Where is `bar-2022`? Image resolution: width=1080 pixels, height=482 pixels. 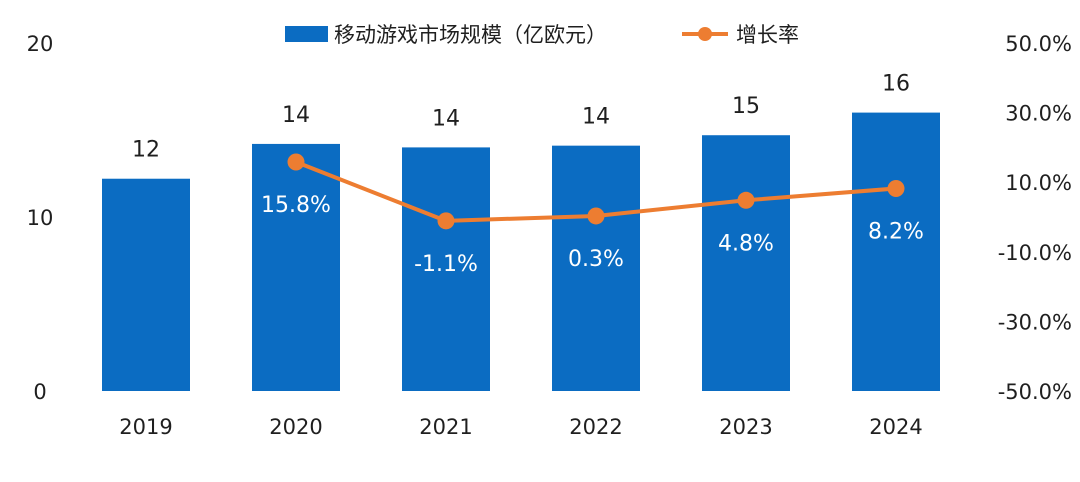
bar-2022 is located at coordinates (596, 268).